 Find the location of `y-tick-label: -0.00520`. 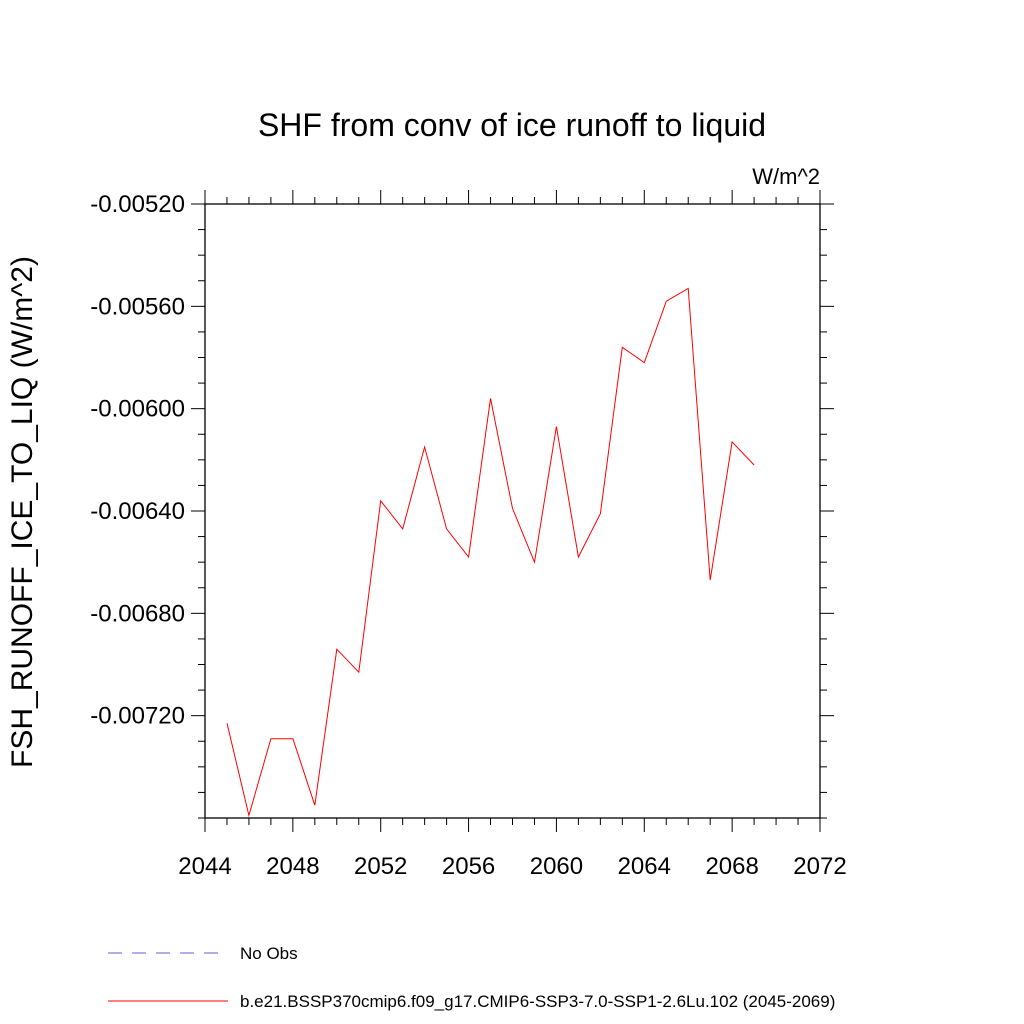

y-tick-label: -0.00520 is located at coordinates (137, 204).